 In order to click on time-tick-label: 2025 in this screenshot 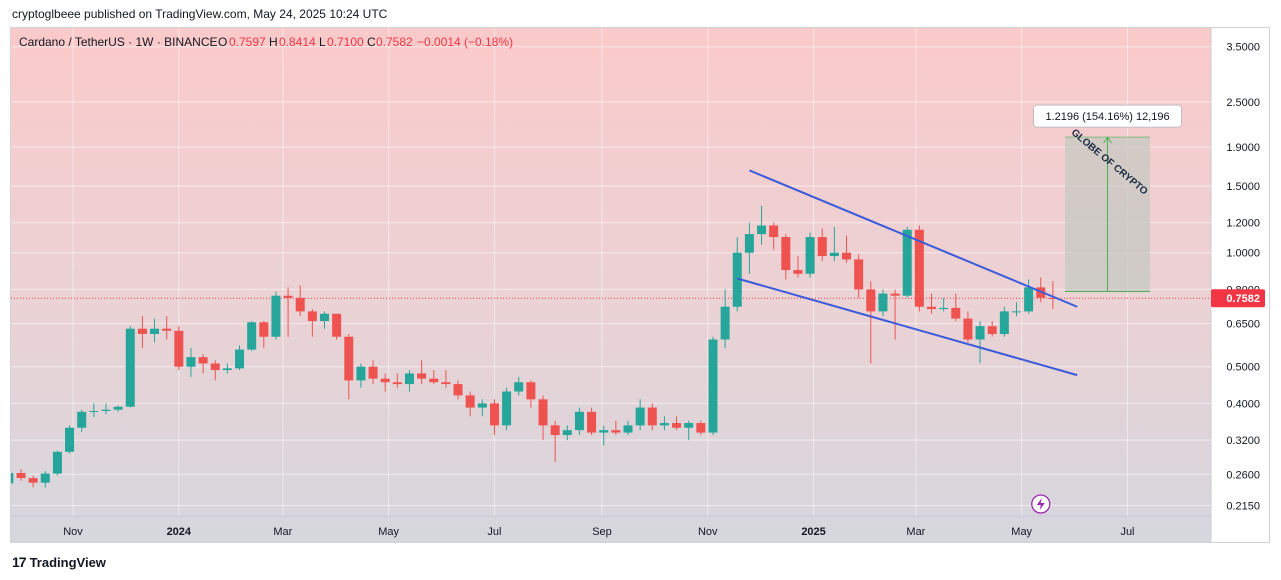, I will do `click(813, 532)`.